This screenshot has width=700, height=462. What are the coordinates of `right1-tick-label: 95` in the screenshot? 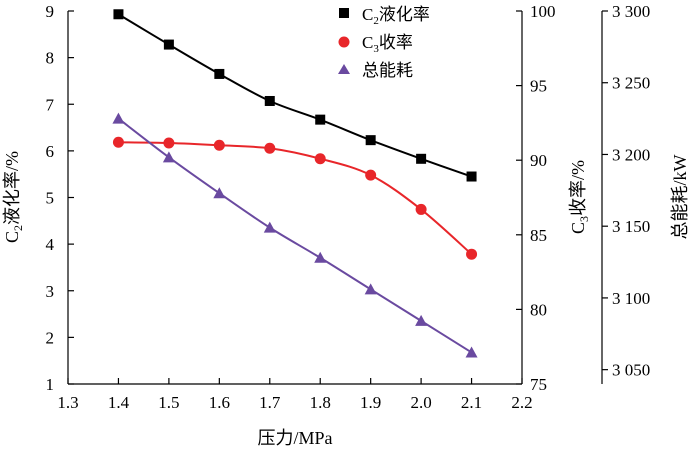 It's located at (538, 86).